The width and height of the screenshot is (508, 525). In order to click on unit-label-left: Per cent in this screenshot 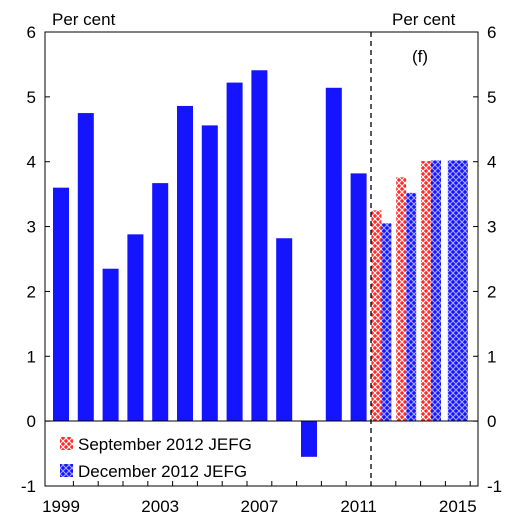, I will do `click(84, 19)`.